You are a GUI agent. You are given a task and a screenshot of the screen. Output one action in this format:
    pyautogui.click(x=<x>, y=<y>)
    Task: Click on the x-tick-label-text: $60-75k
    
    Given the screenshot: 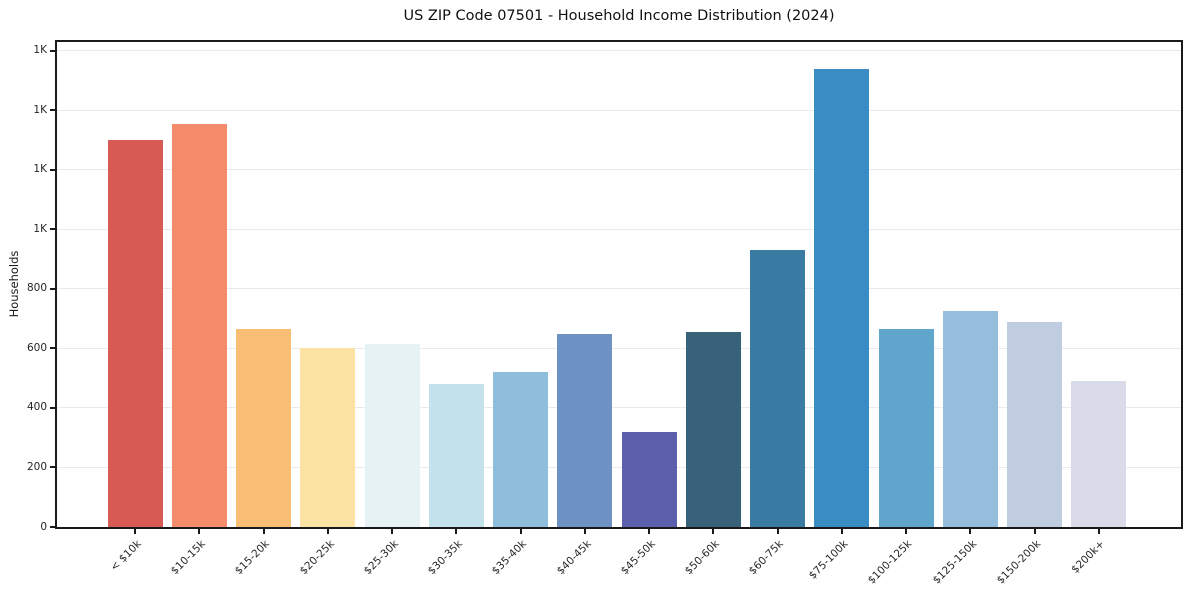 What is the action you would take?
    pyautogui.click(x=767, y=558)
    